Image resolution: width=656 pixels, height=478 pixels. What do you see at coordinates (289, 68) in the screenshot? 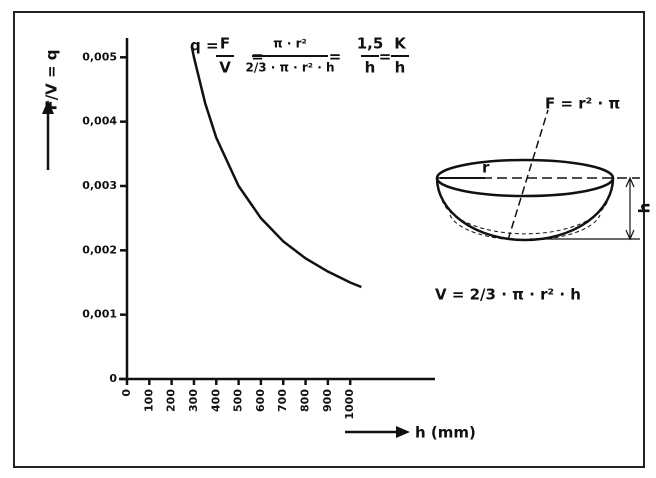
I see `formula-den: 2/3 · π · r² · h` at bounding box center [289, 68].